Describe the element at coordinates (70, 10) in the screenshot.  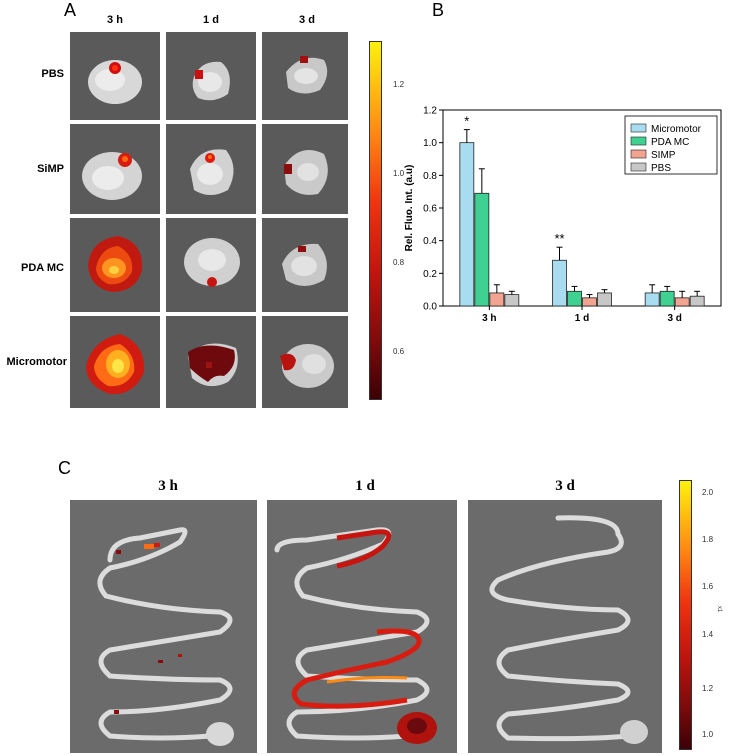
I see `panel-a-letter: A` at that location.